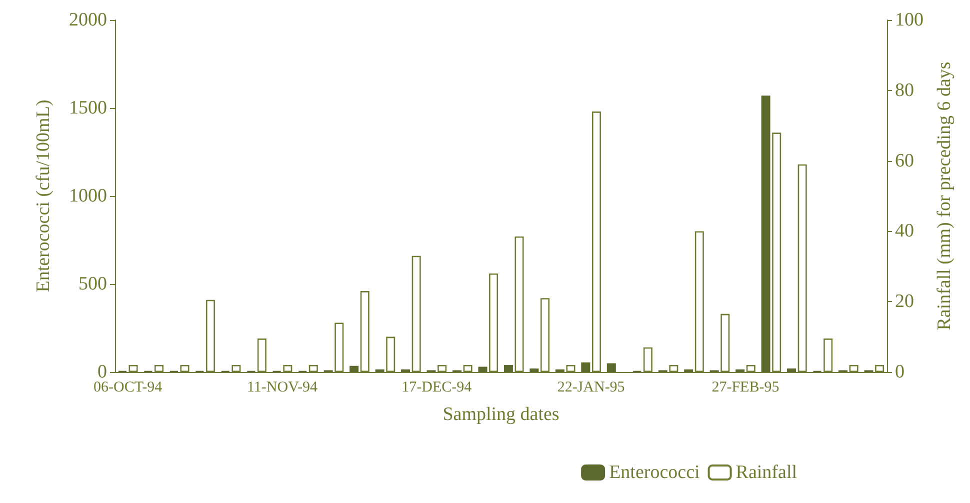 The height and width of the screenshot is (503, 970). I want to click on legend-label: Rainfall, so click(766, 472).